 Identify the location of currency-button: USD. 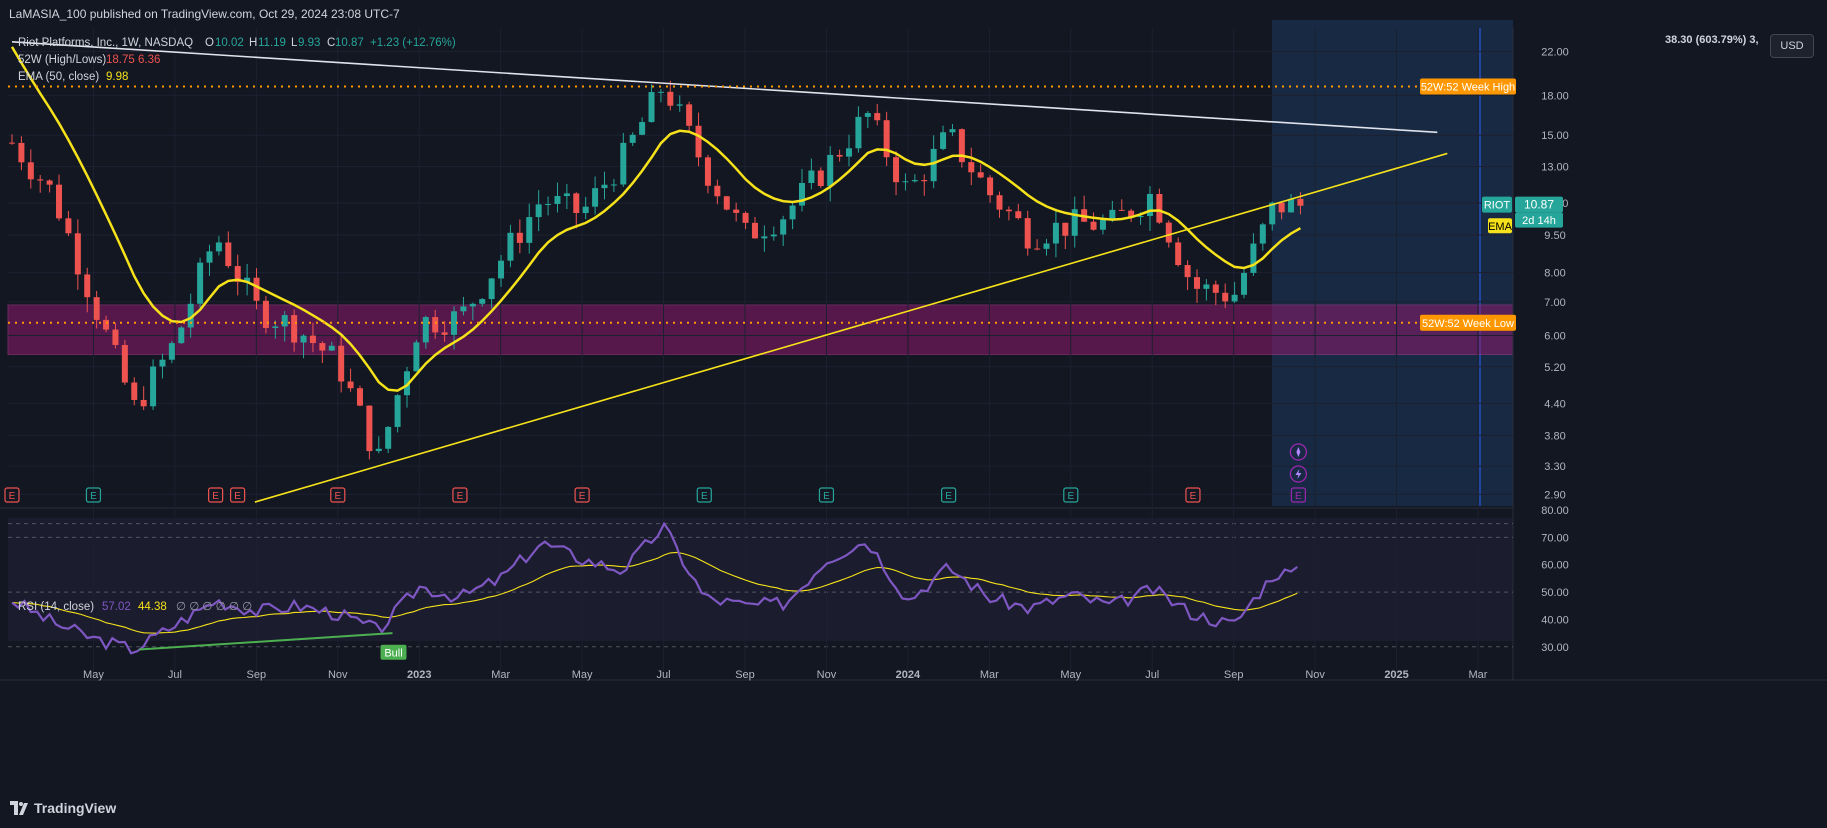
(1792, 46).